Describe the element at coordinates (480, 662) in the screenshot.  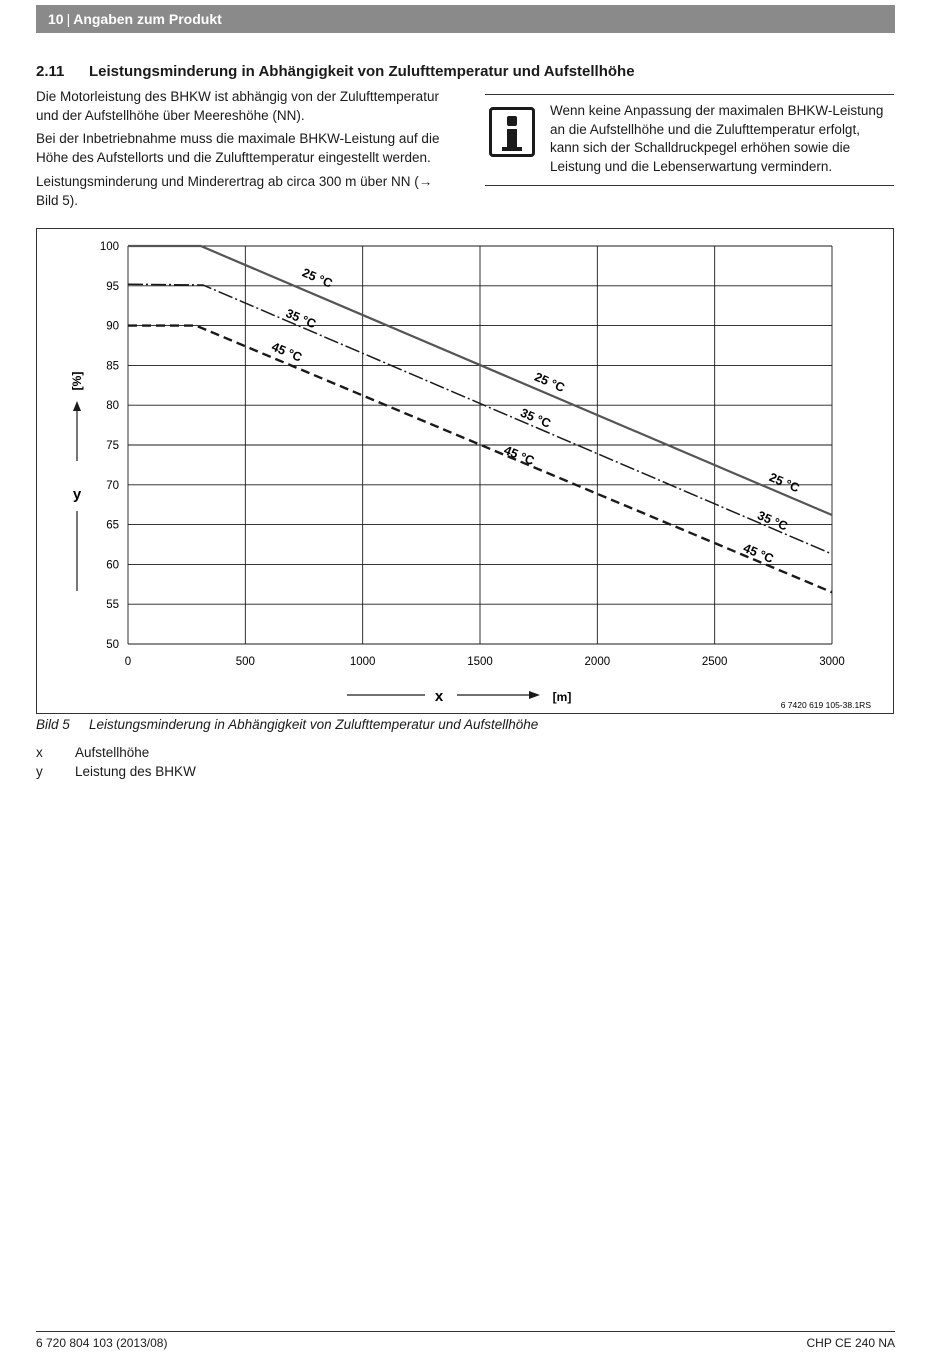
I see `x-tick-label: 1500` at that location.